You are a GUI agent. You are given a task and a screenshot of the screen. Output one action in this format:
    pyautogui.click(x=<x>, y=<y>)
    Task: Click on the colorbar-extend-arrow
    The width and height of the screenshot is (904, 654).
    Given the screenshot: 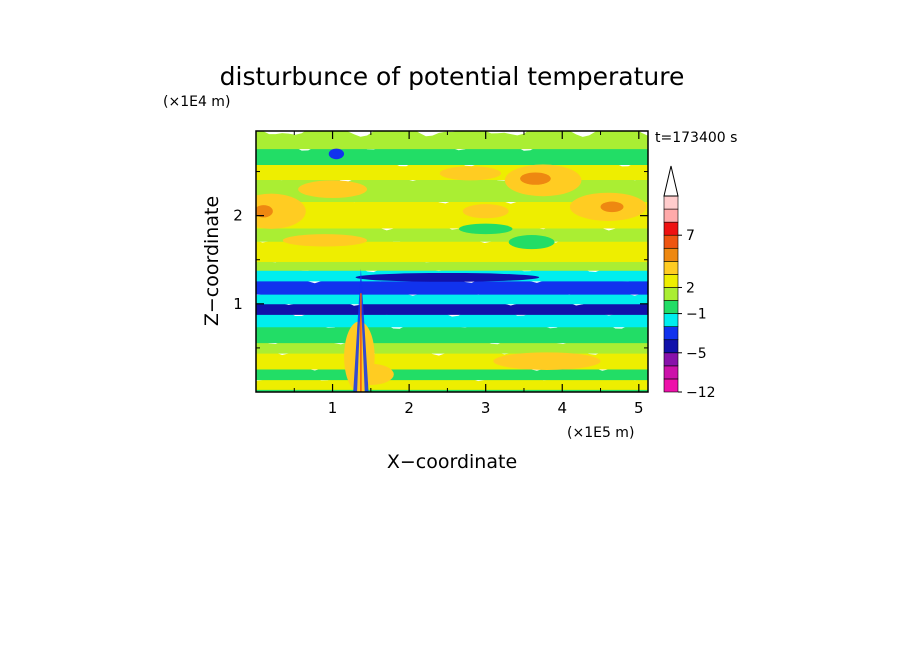 What is the action you would take?
    pyautogui.click(x=671, y=181)
    